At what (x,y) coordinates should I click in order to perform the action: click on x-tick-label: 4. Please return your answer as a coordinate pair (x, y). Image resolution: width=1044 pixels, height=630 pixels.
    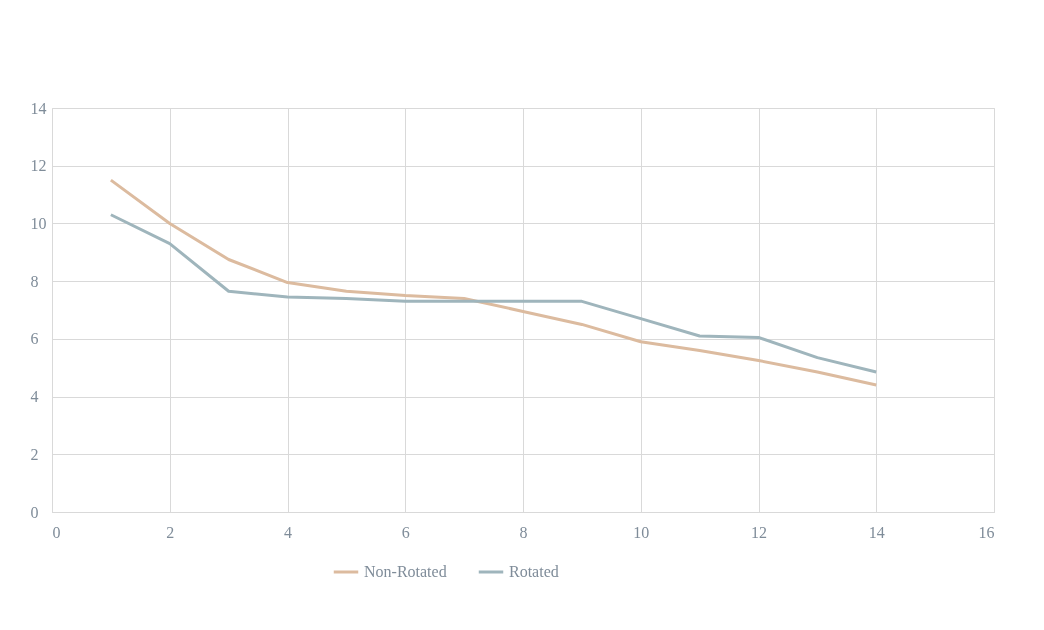
    Looking at the image, I should click on (288, 532).